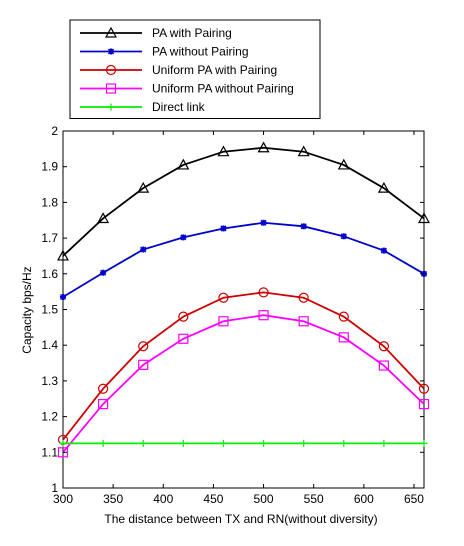 The height and width of the screenshot is (546, 464). I want to click on series-line, so click(243, 259).